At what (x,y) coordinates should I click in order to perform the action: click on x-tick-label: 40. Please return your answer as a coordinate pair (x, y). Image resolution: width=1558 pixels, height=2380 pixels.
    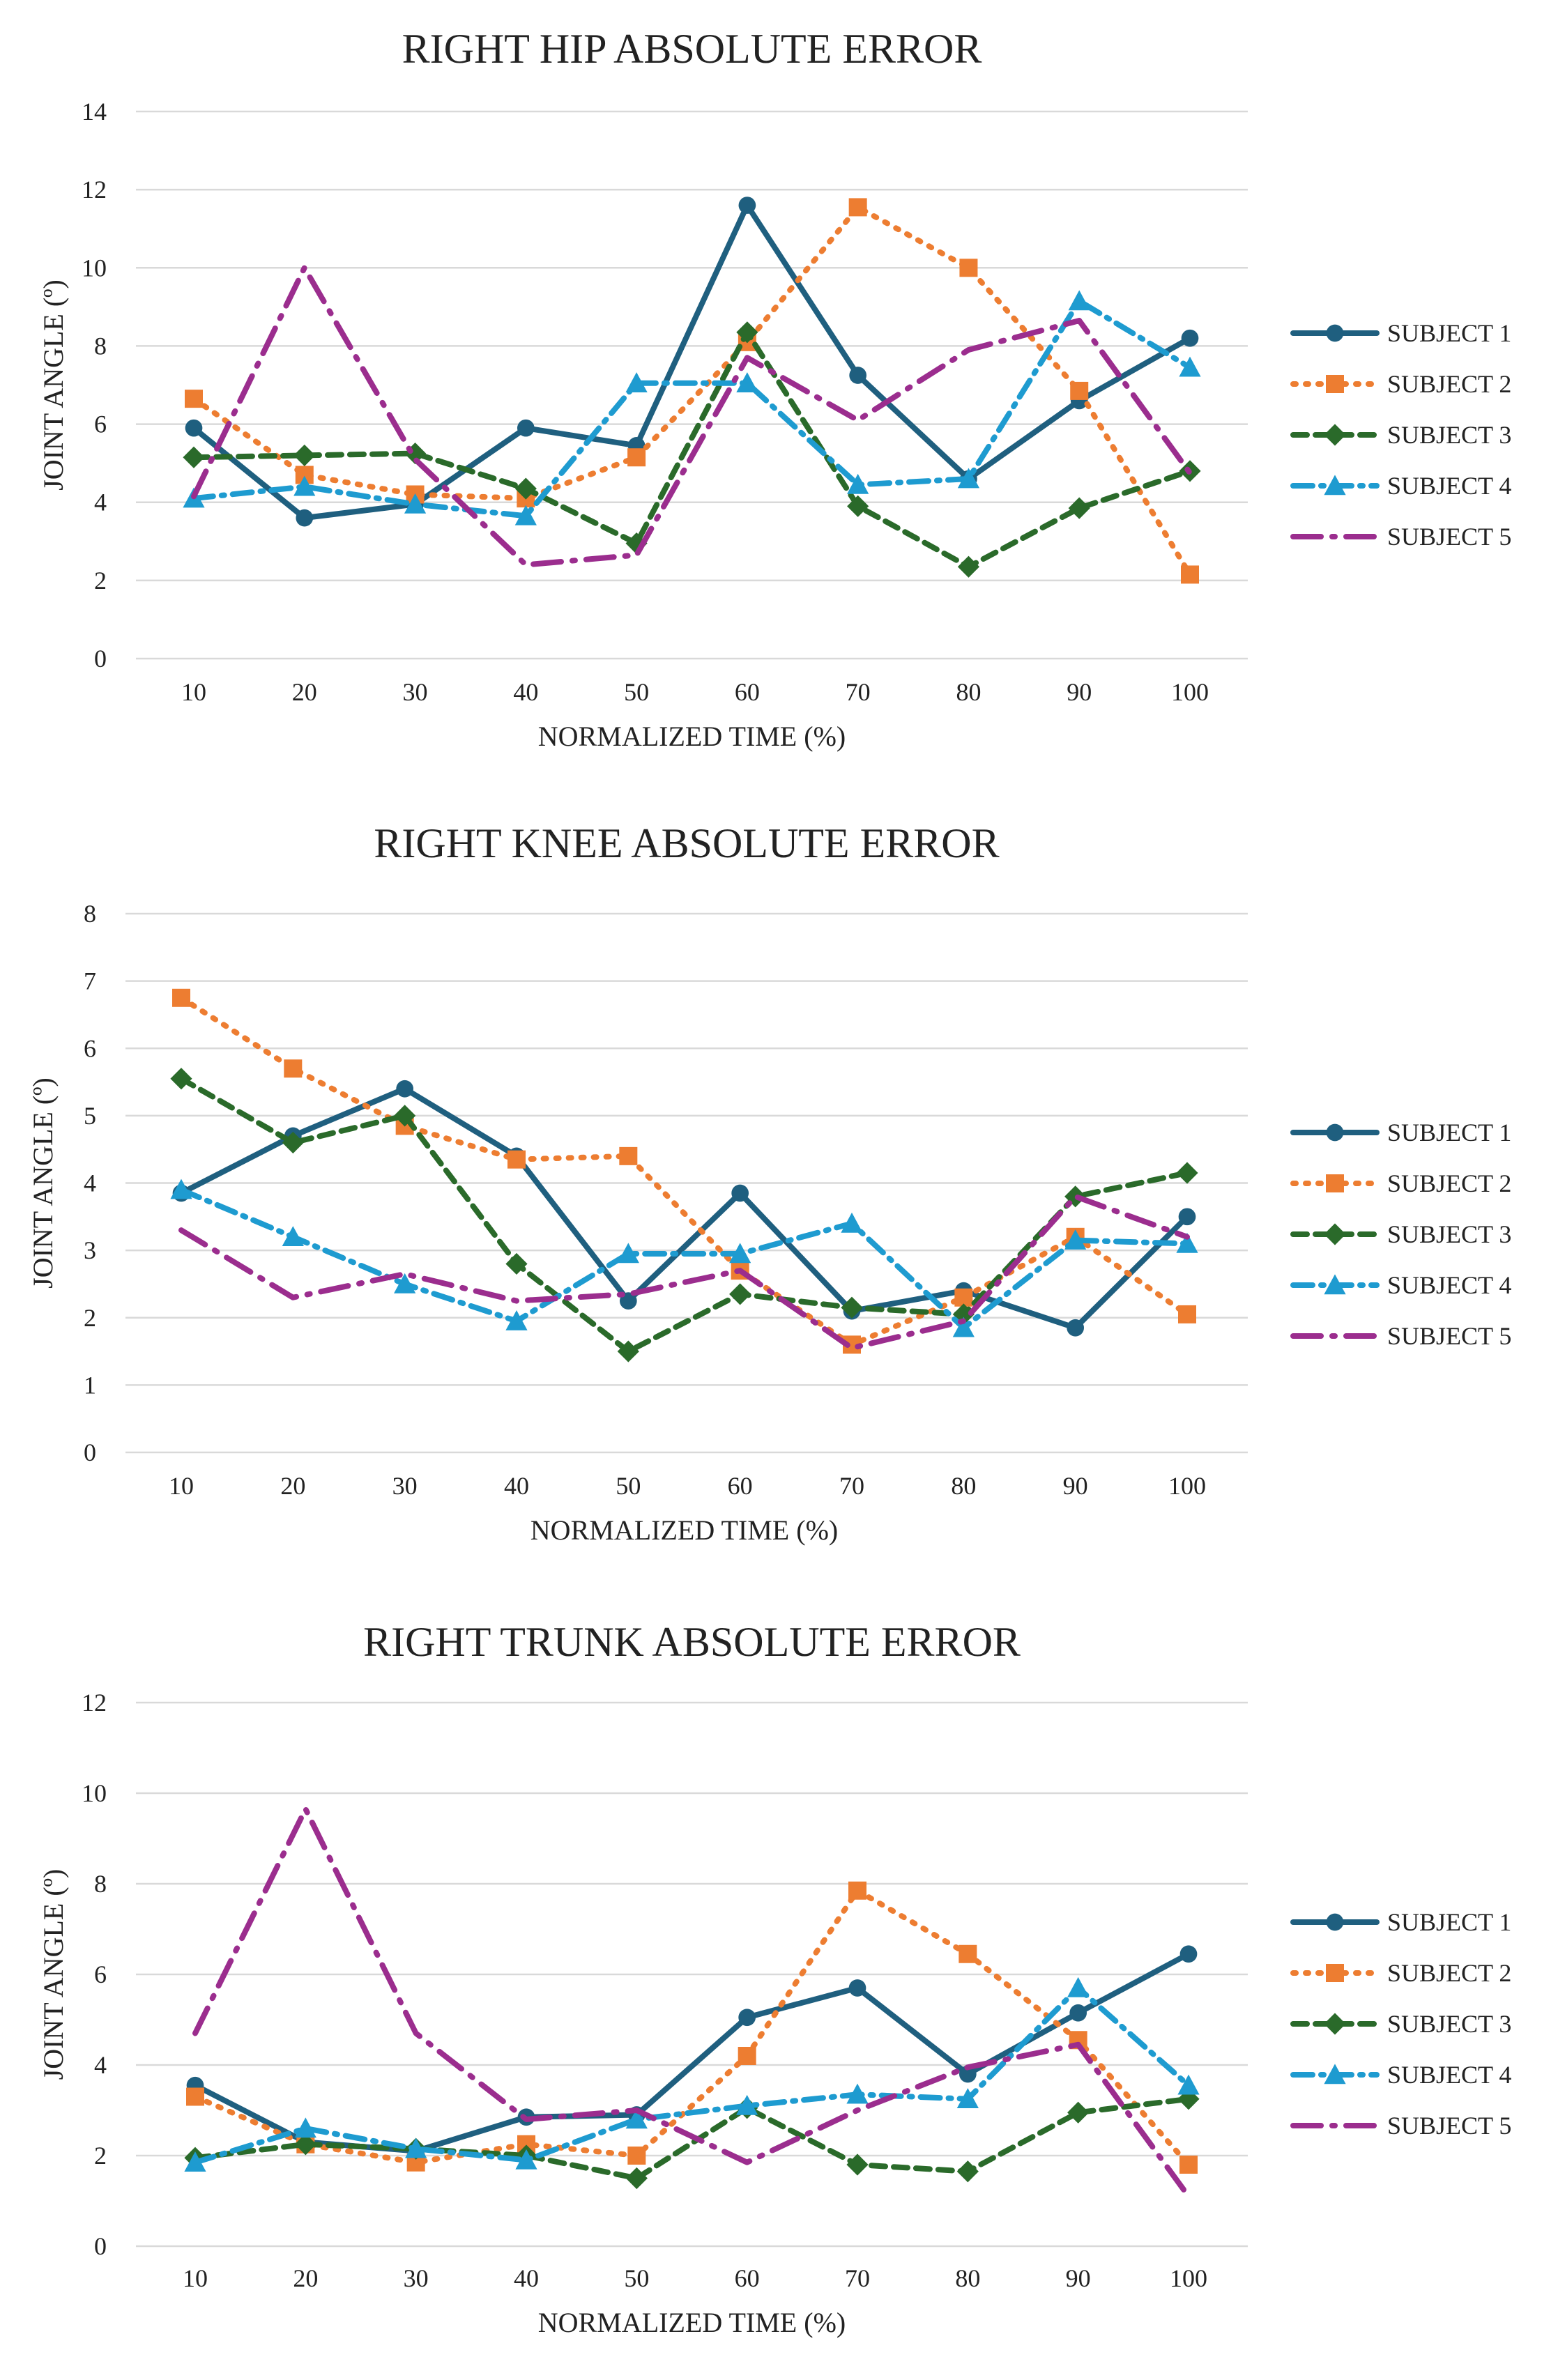
    Looking at the image, I should click on (516, 1486).